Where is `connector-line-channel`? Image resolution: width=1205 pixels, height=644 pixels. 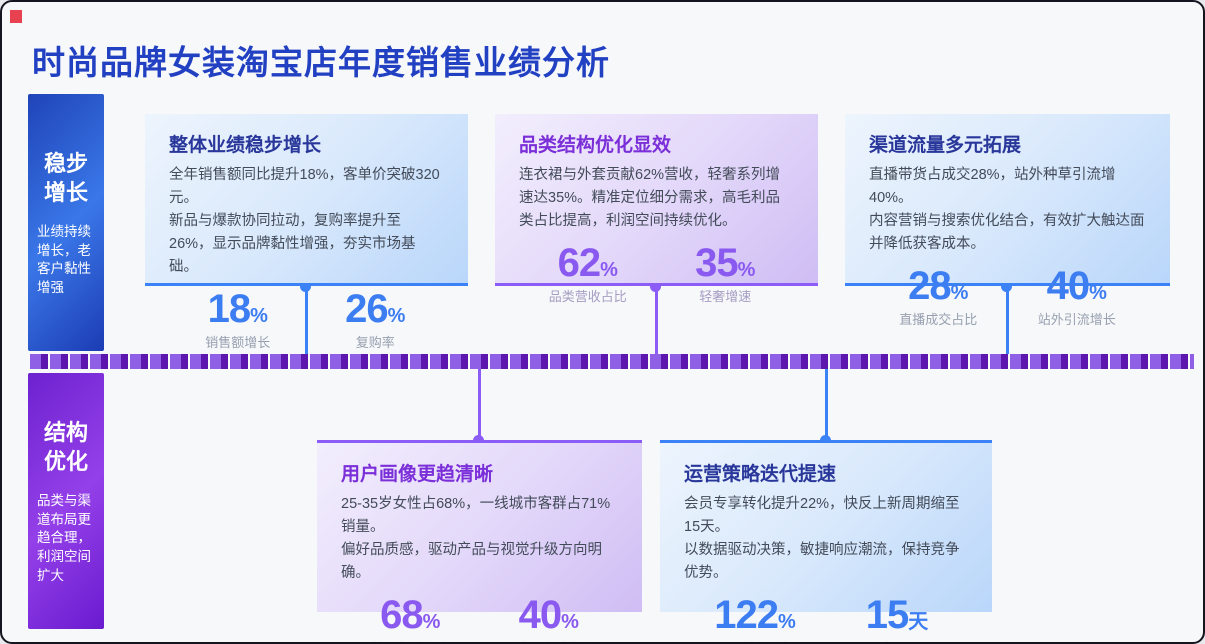 connector-line-channel is located at coordinates (1007, 320).